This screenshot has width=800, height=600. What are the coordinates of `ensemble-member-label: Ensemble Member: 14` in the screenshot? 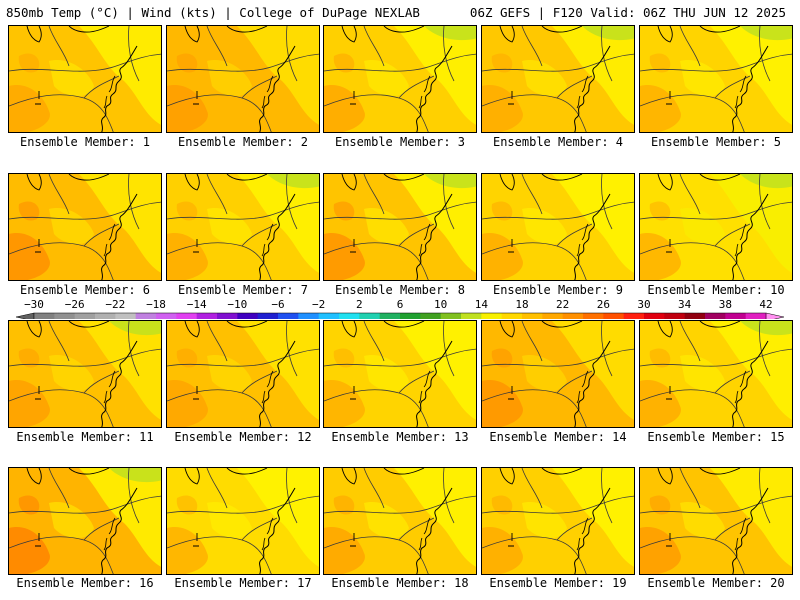 It's located at (558, 437).